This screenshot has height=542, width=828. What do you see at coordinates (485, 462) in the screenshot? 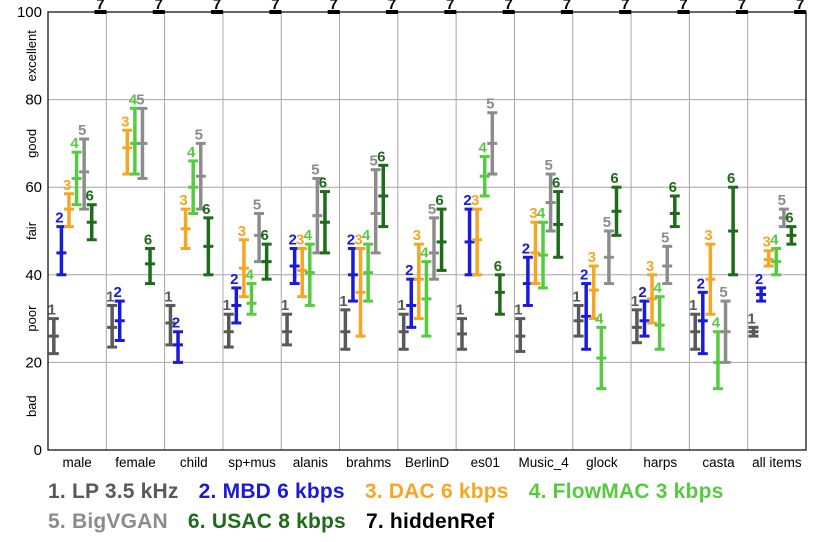
I see `x-category-label: es01` at bounding box center [485, 462].